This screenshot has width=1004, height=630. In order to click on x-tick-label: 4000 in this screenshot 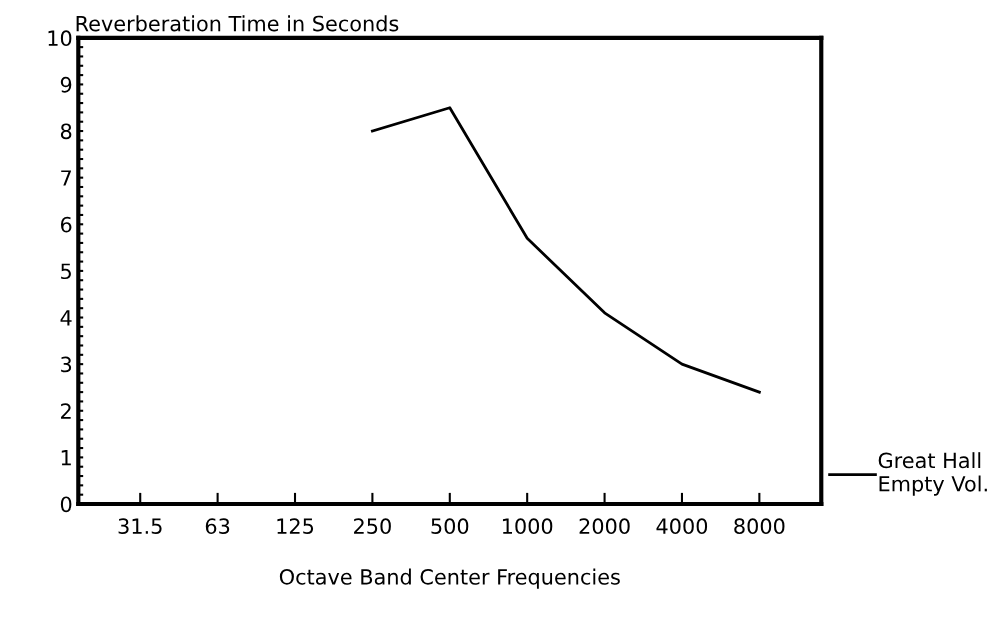, I will do `click(682, 526)`.